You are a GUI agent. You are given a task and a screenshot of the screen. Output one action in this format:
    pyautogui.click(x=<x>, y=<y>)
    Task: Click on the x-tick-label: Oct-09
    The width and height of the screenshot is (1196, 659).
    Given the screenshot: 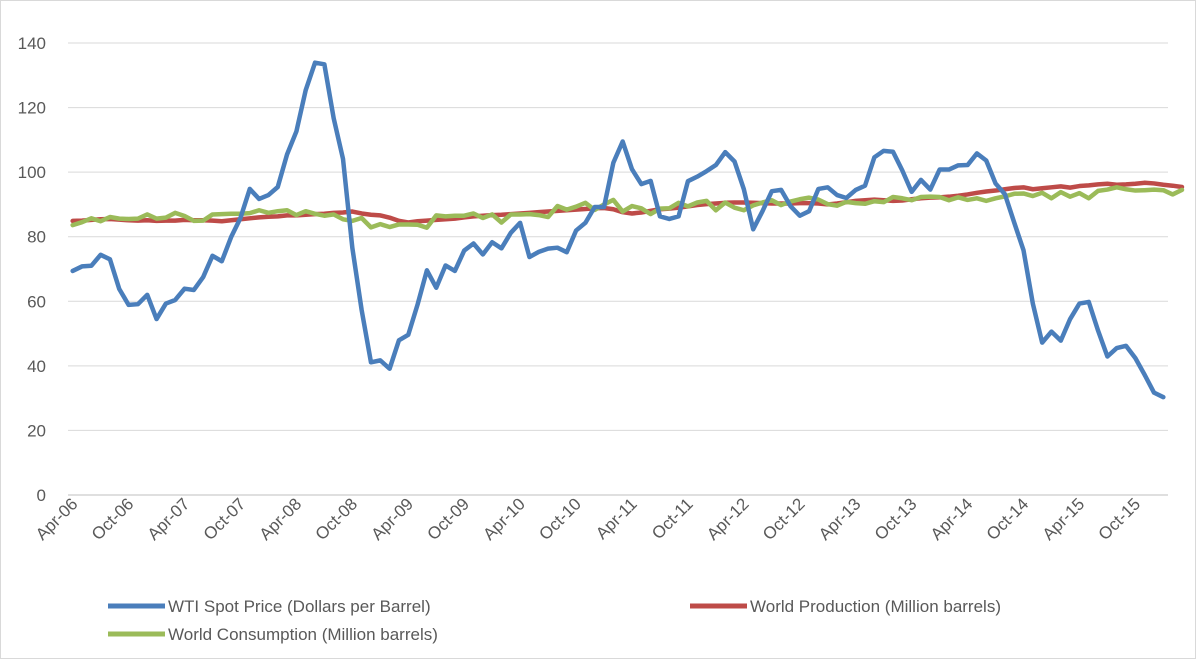 What is the action you would take?
    pyautogui.click(x=448, y=519)
    